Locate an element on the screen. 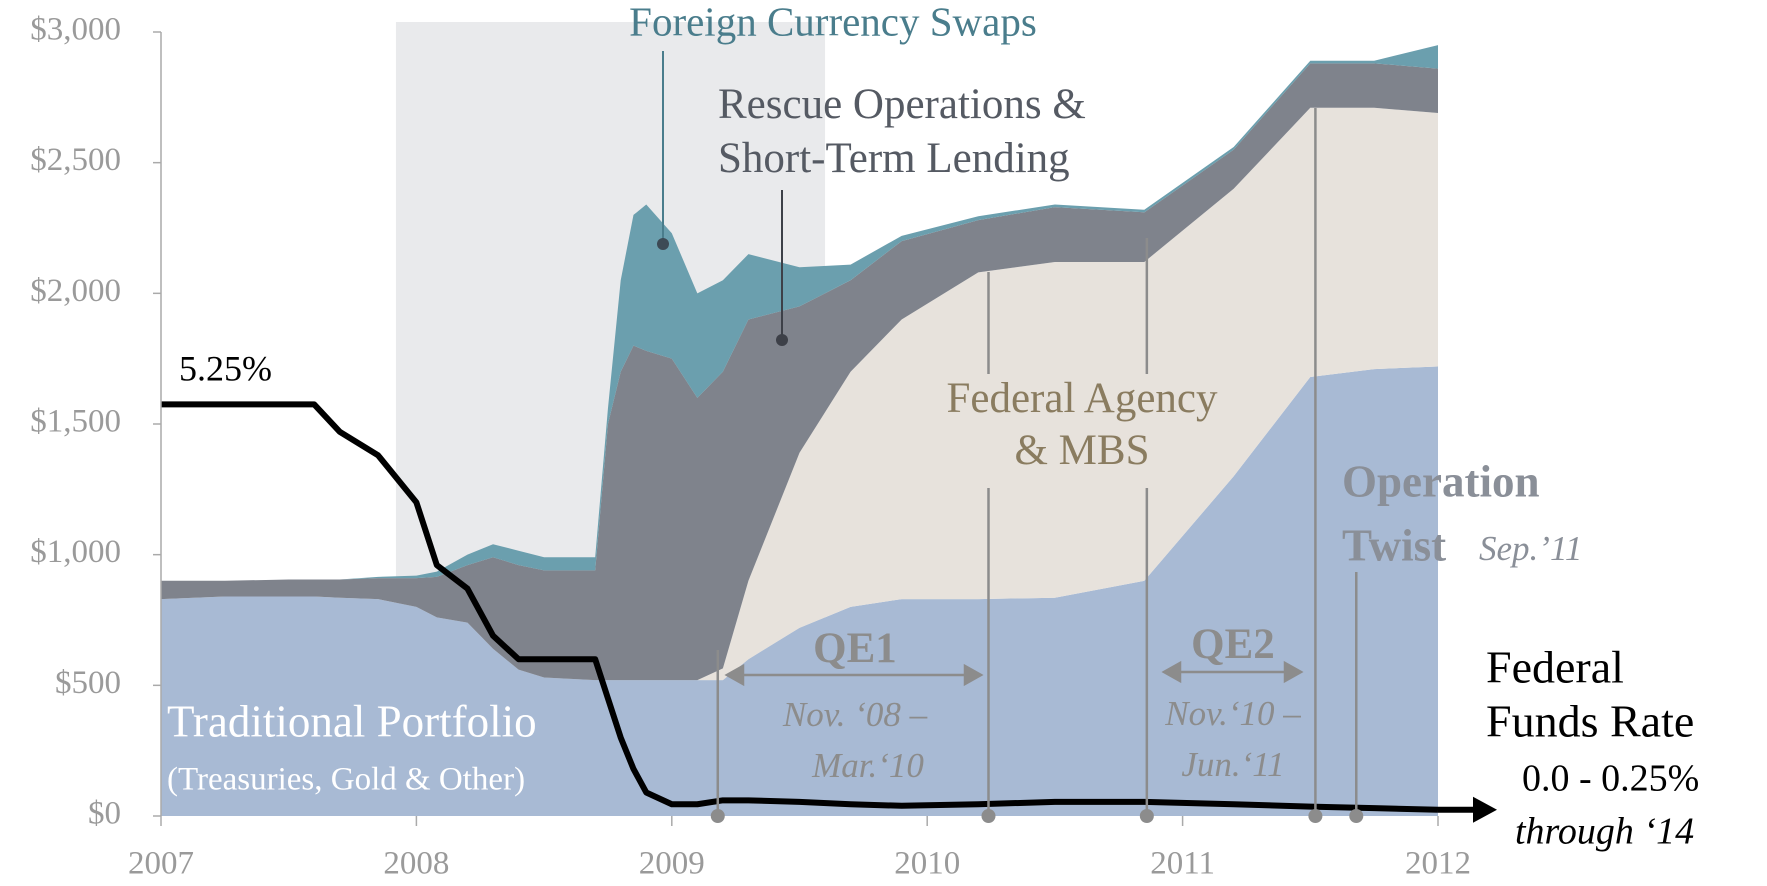  annotation: Federal is located at coordinates (1555, 667).